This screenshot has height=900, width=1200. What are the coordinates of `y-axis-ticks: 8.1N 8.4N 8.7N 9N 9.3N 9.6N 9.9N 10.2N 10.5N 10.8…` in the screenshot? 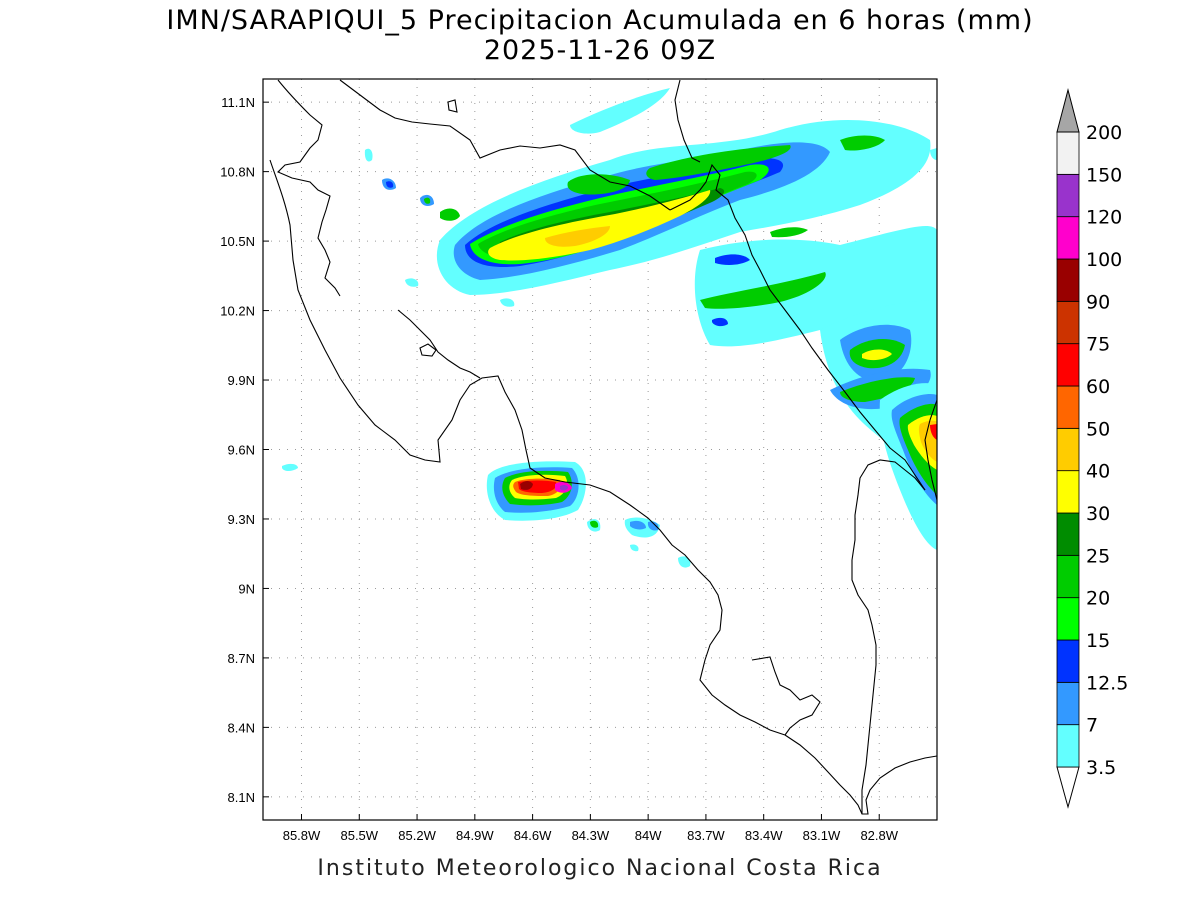 It's located at (244, 450).